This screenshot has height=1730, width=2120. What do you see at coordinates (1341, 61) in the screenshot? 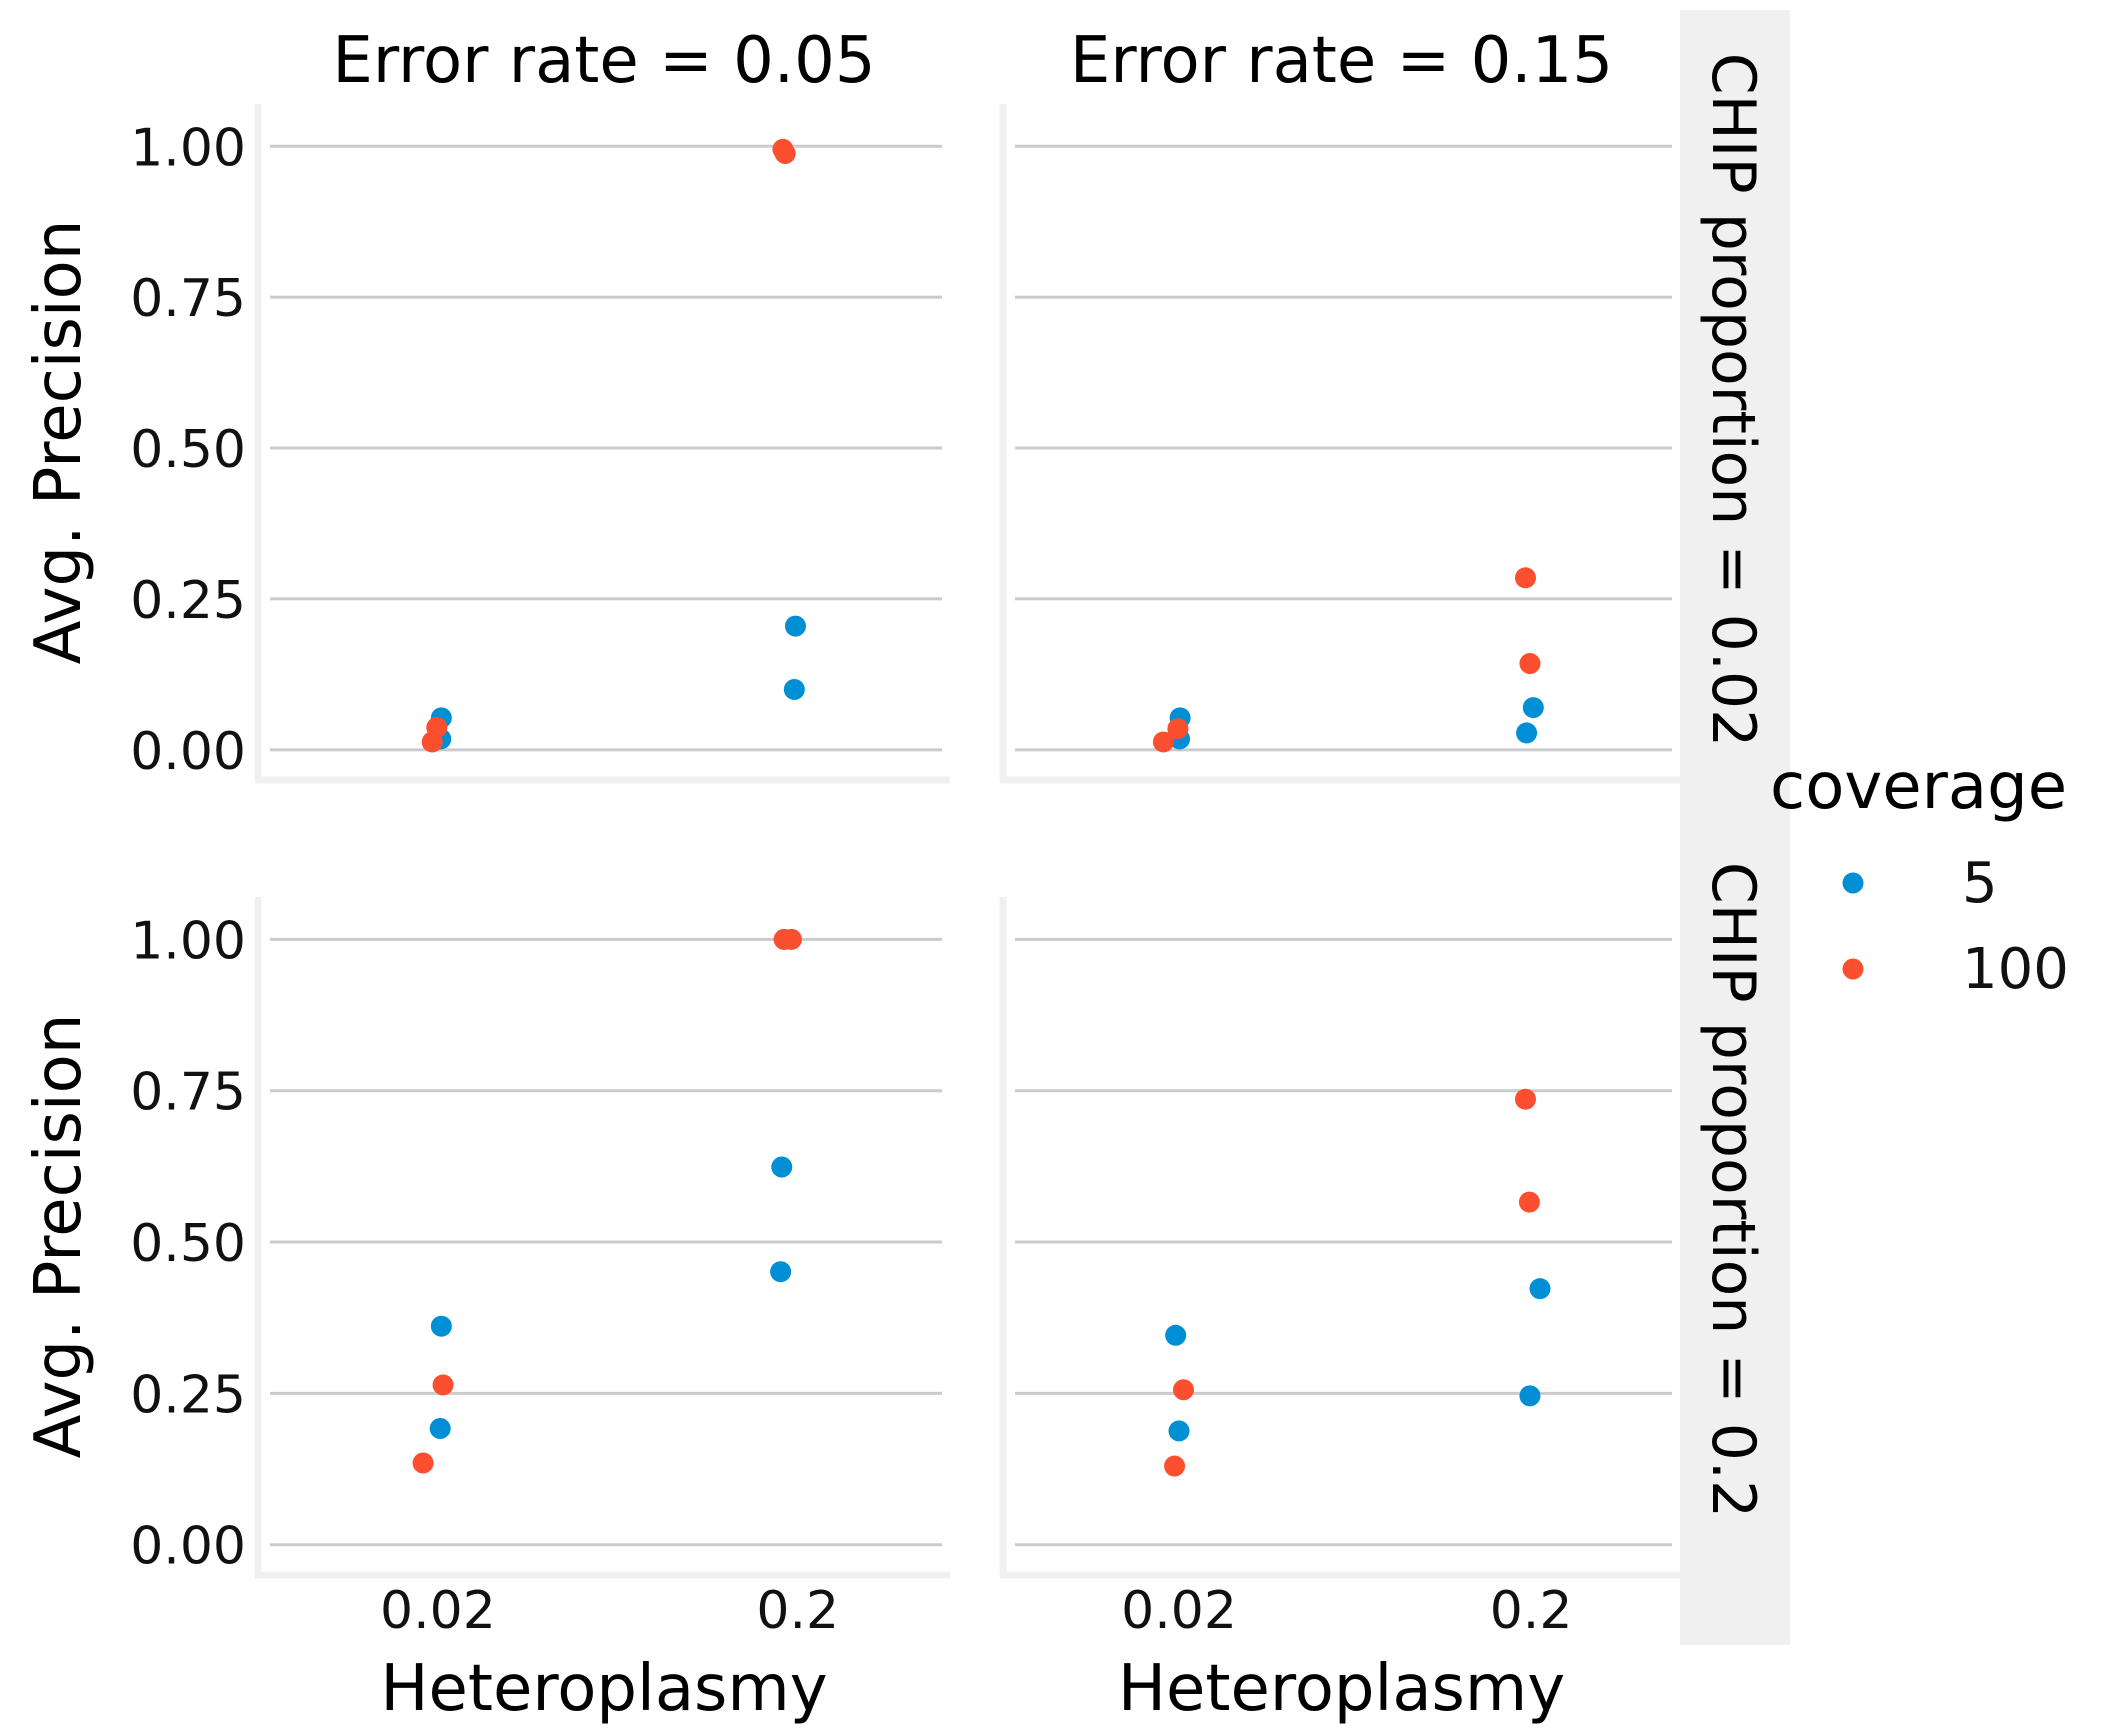
I see `facet-title-col-1: Error rate = 0.15` at bounding box center [1341, 61].